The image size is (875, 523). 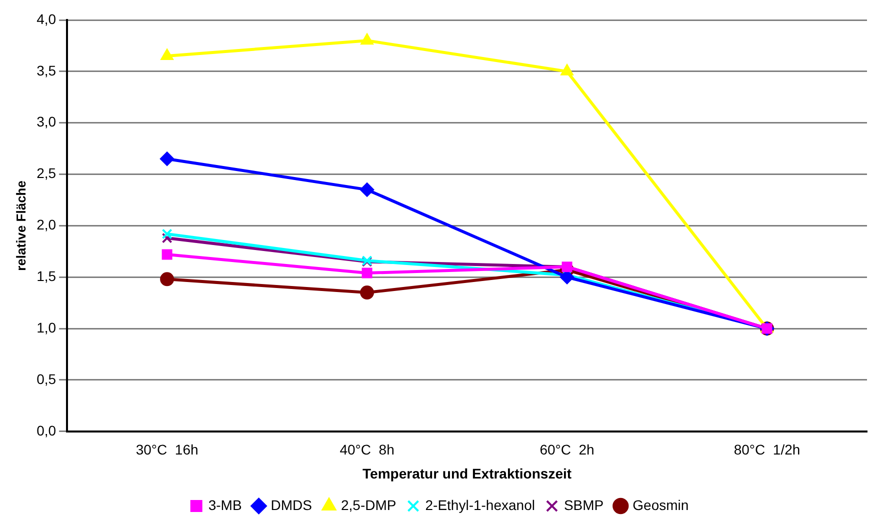 I want to click on y-tick-label: 2,0, so click(x=46, y=224).